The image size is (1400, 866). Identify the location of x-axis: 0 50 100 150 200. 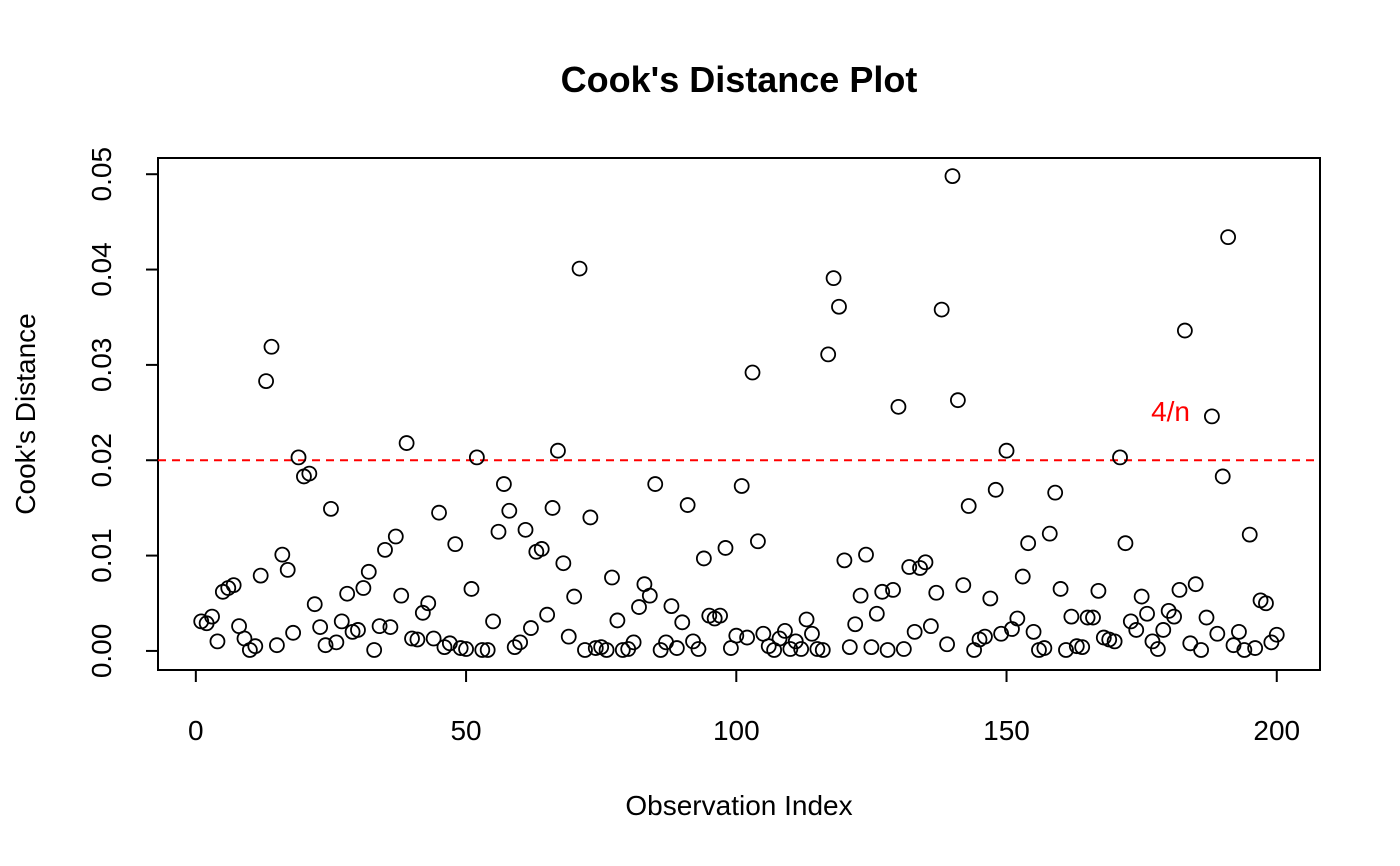
(744, 707).